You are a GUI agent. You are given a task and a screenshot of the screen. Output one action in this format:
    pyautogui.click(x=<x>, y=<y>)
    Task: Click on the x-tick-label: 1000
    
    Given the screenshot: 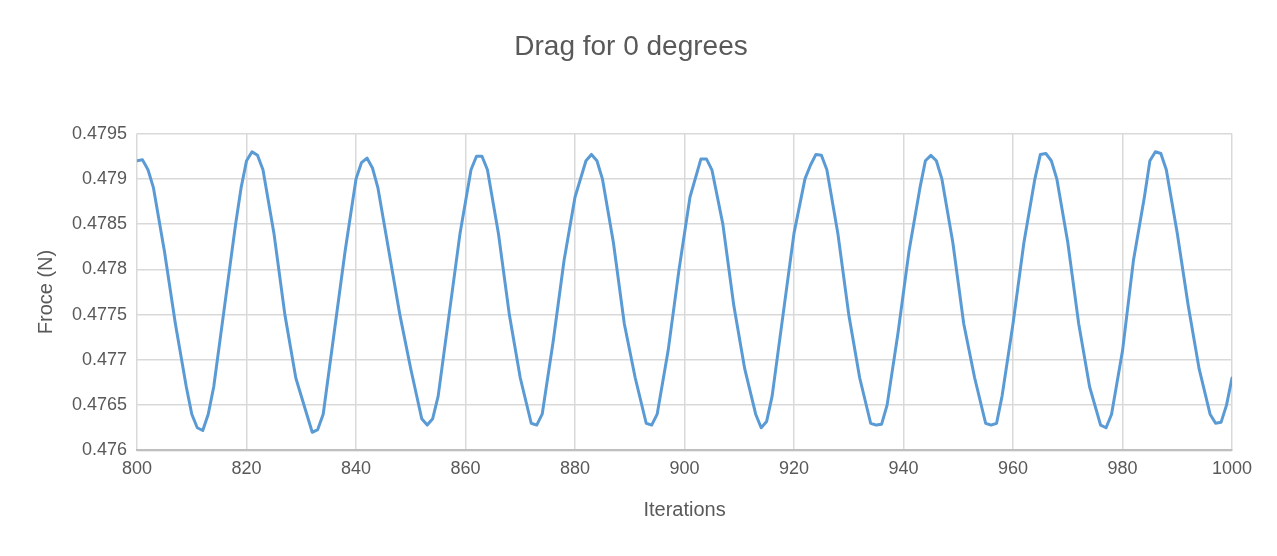 What is the action you would take?
    pyautogui.click(x=1232, y=468)
    